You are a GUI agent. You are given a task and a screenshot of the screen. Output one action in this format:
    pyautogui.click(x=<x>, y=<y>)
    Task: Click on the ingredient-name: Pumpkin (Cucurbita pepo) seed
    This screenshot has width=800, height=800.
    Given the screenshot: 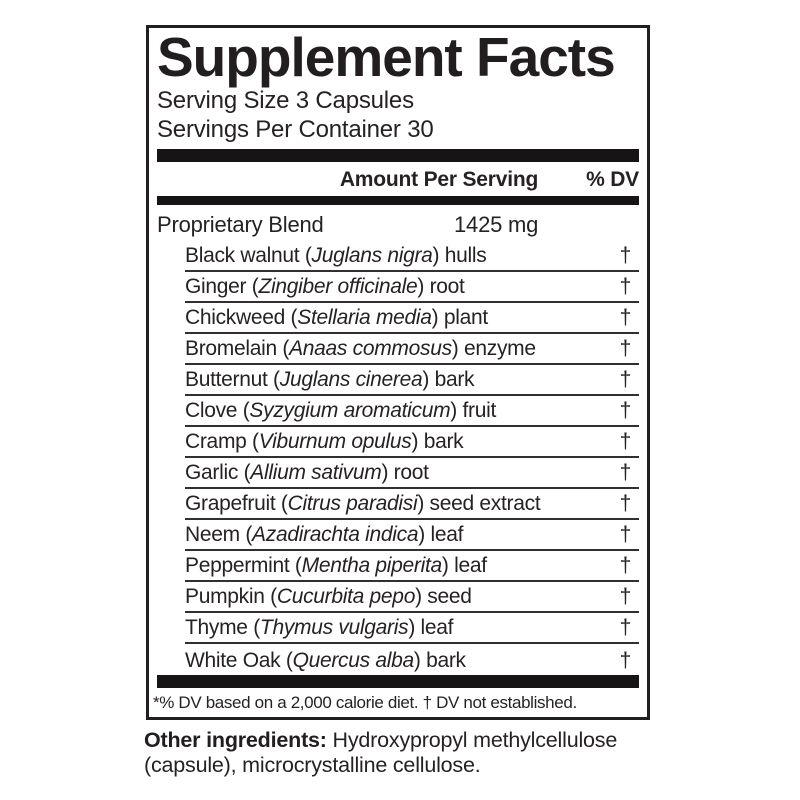 What is the action you would take?
    pyautogui.click(x=328, y=596)
    